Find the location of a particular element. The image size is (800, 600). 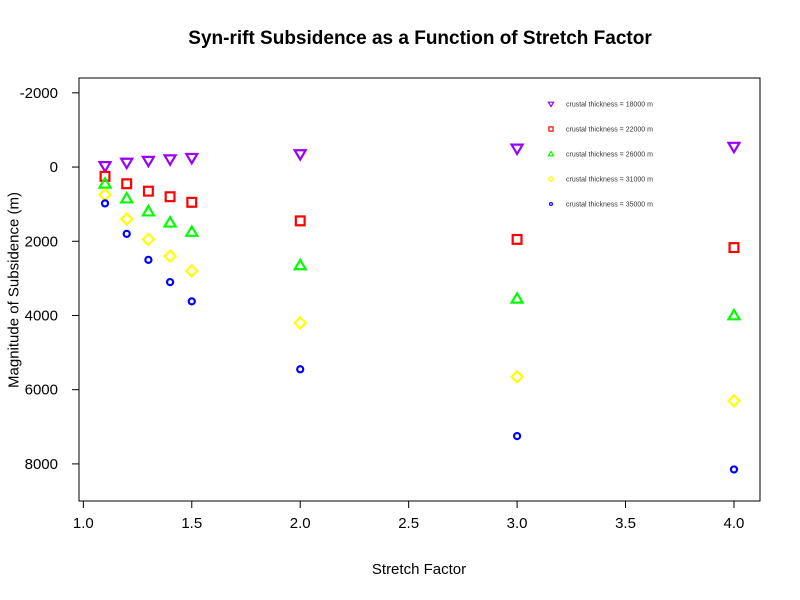

legend-item: crustal thickness = 18000 m is located at coordinates (600, 105).